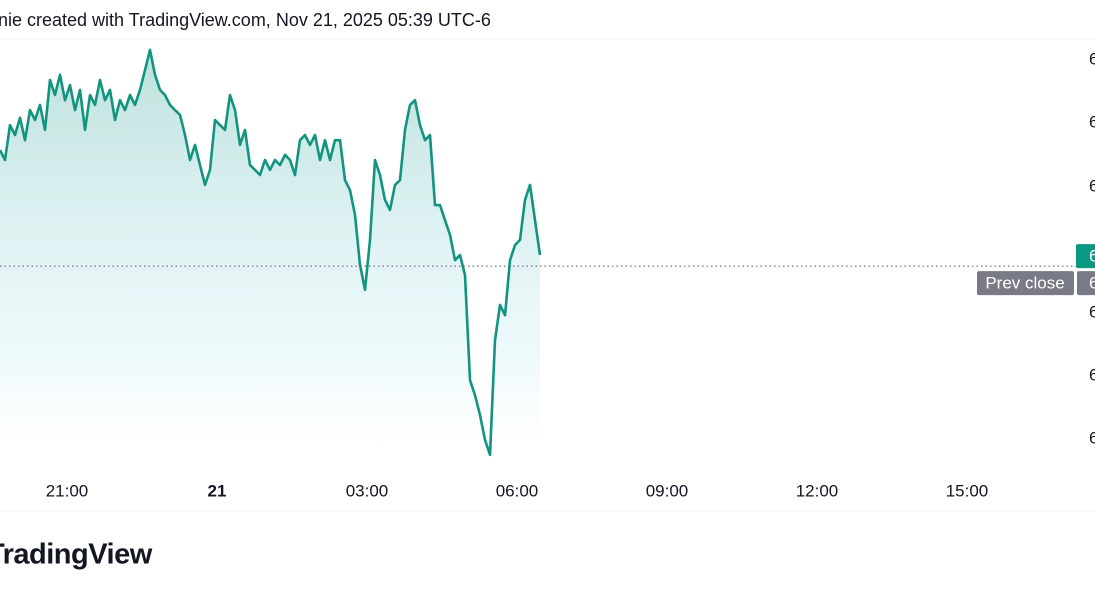 The height and width of the screenshot is (600, 1095). What do you see at coordinates (817, 490) in the screenshot?
I see `x-tick-label: 12:00` at bounding box center [817, 490].